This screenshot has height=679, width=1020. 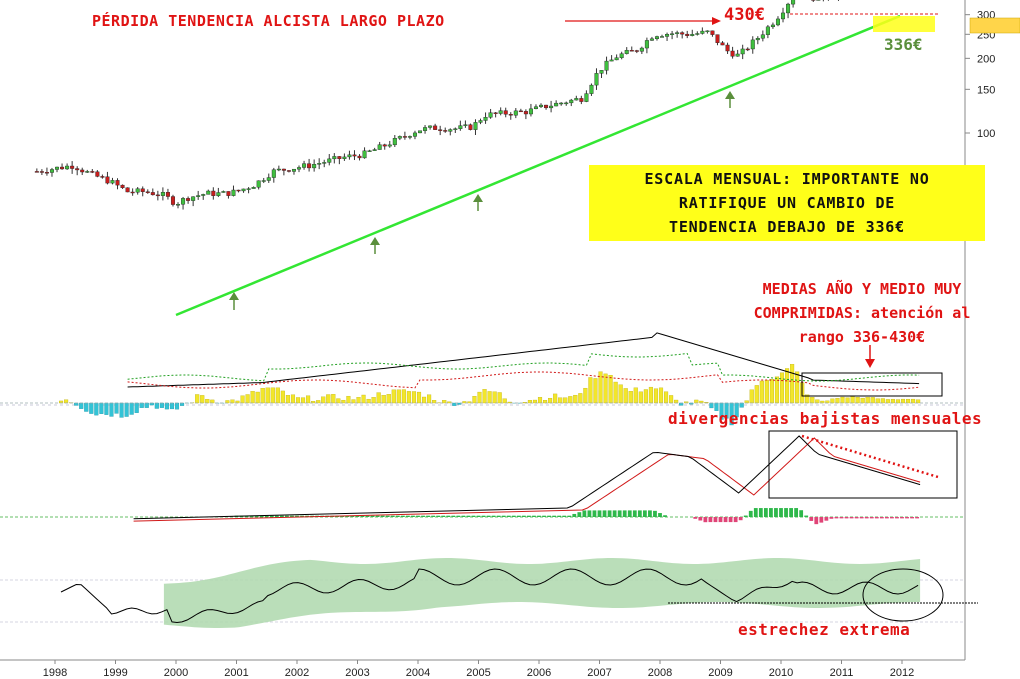 I want to click on x-tick-label: 2006, so click(x=539, y=673).